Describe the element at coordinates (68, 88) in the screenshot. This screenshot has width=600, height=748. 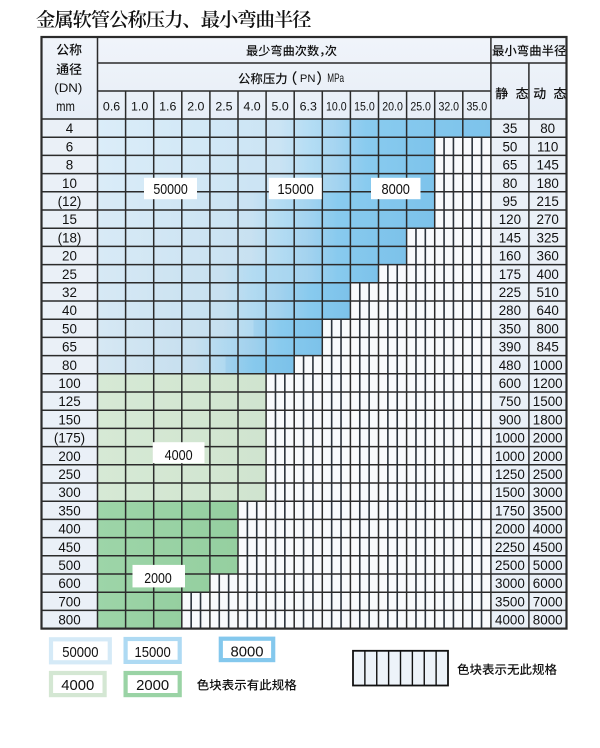
I see `svg-text: (DN)` at that location.